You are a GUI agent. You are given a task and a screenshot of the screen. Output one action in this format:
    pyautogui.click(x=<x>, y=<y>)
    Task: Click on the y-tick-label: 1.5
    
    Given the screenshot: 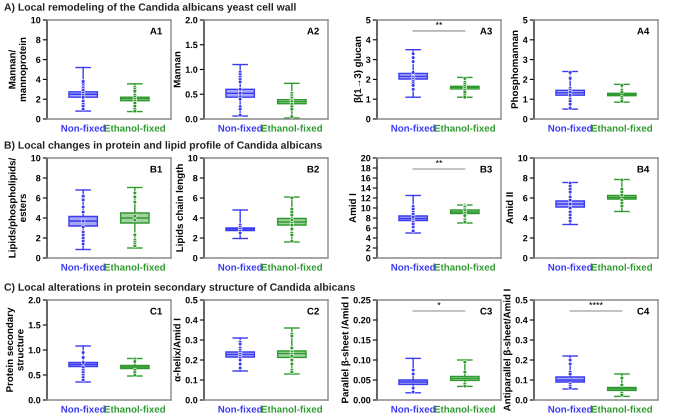 What is the action you would take?
    pyautogui.click(x=192, y=45)
    